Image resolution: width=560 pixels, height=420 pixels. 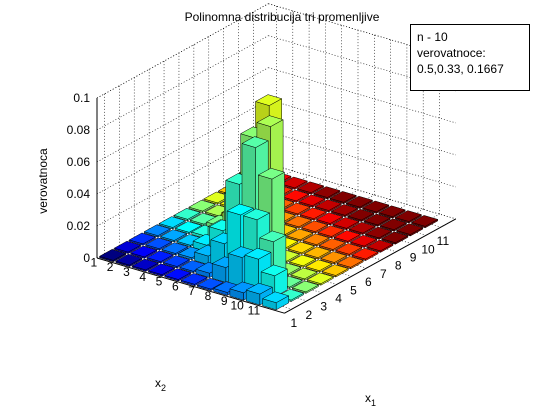 What do you see at coordinates (79, 194) in the screenshot?
I see `z-tick-label: 0.04` at bounding box center [79, 194].